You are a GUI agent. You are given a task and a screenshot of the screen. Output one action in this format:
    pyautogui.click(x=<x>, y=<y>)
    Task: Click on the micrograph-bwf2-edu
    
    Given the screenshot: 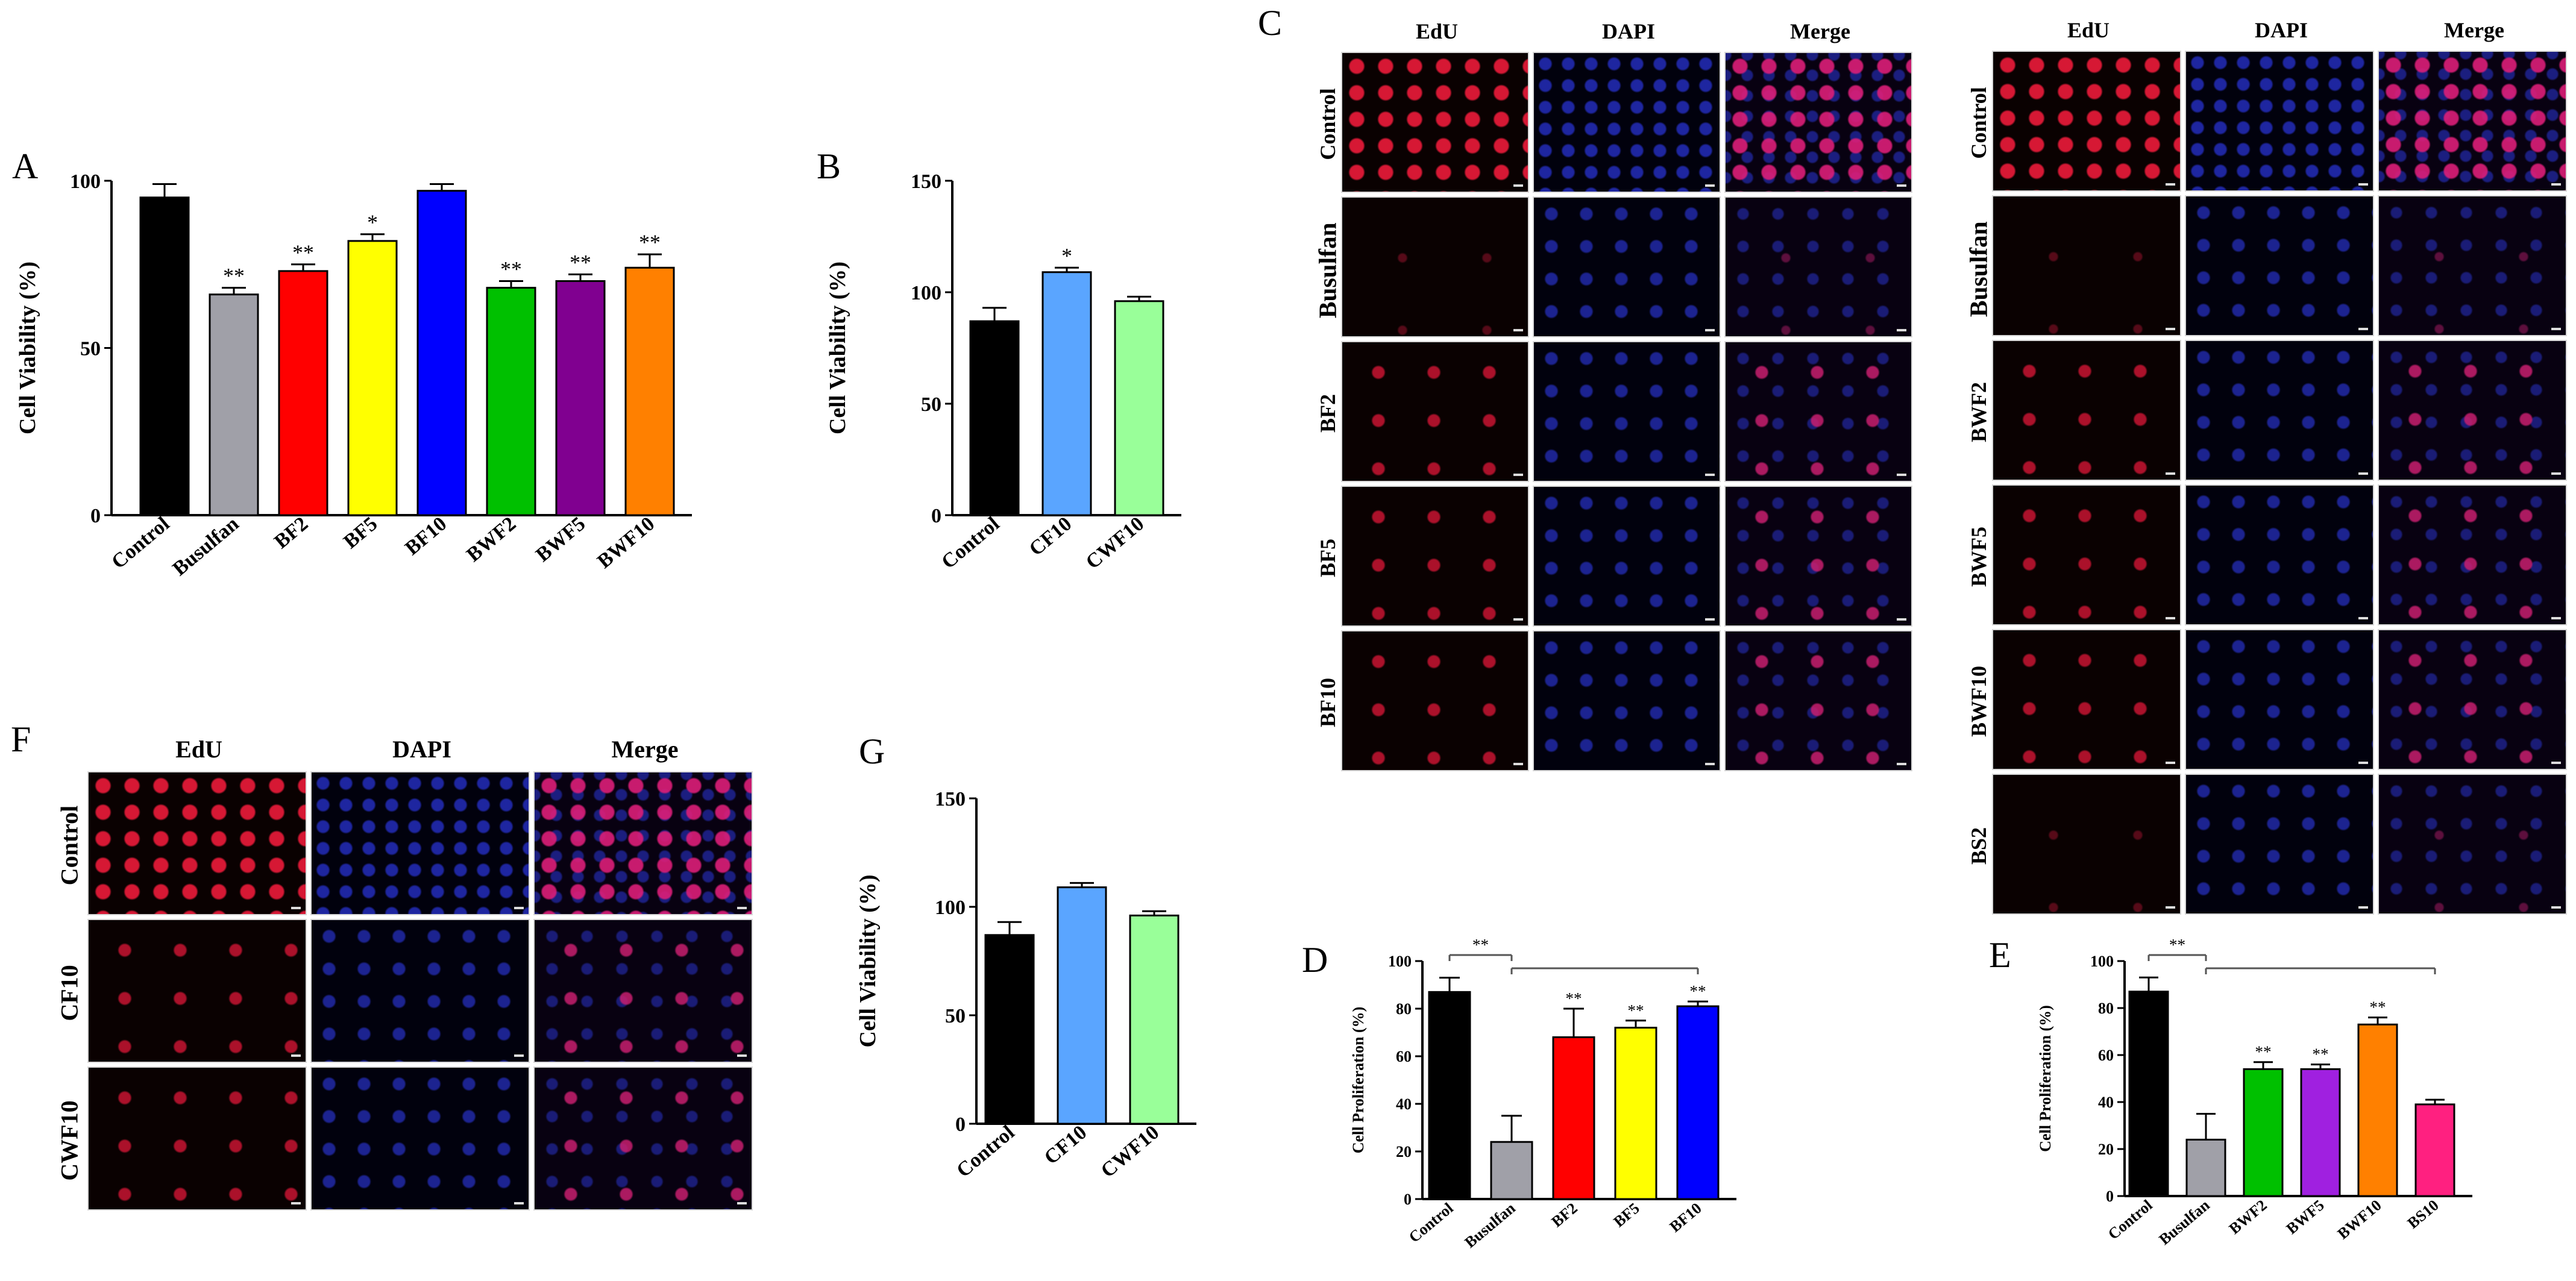 What is the action you would take?
    pyautogui.click(x=2086, y=411)
    